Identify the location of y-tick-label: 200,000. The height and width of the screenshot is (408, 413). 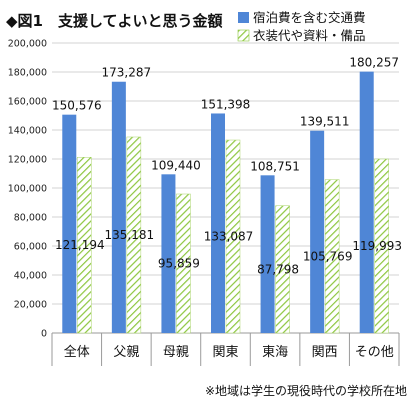
(27, 44).